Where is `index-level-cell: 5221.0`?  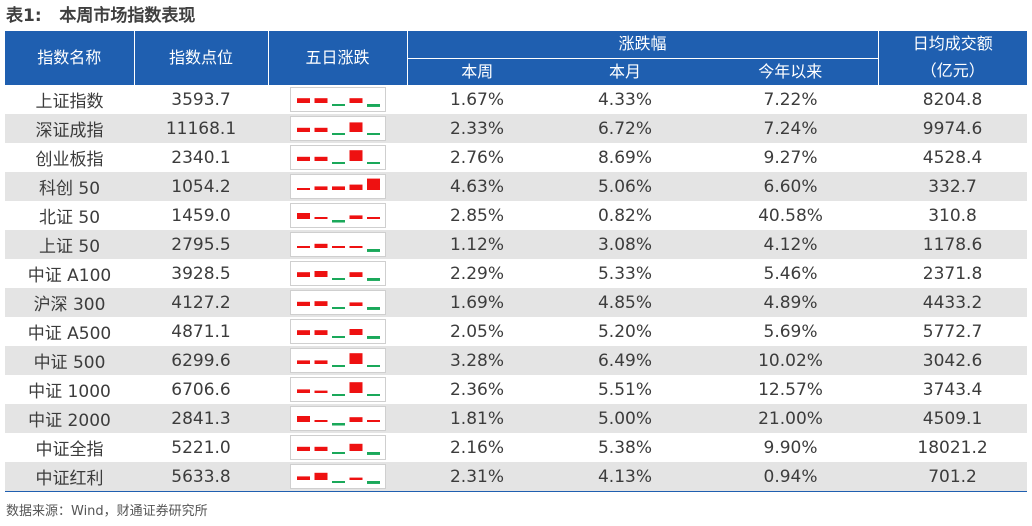
index-level-cell: 5221.0 is located at coordinates (201, 447).